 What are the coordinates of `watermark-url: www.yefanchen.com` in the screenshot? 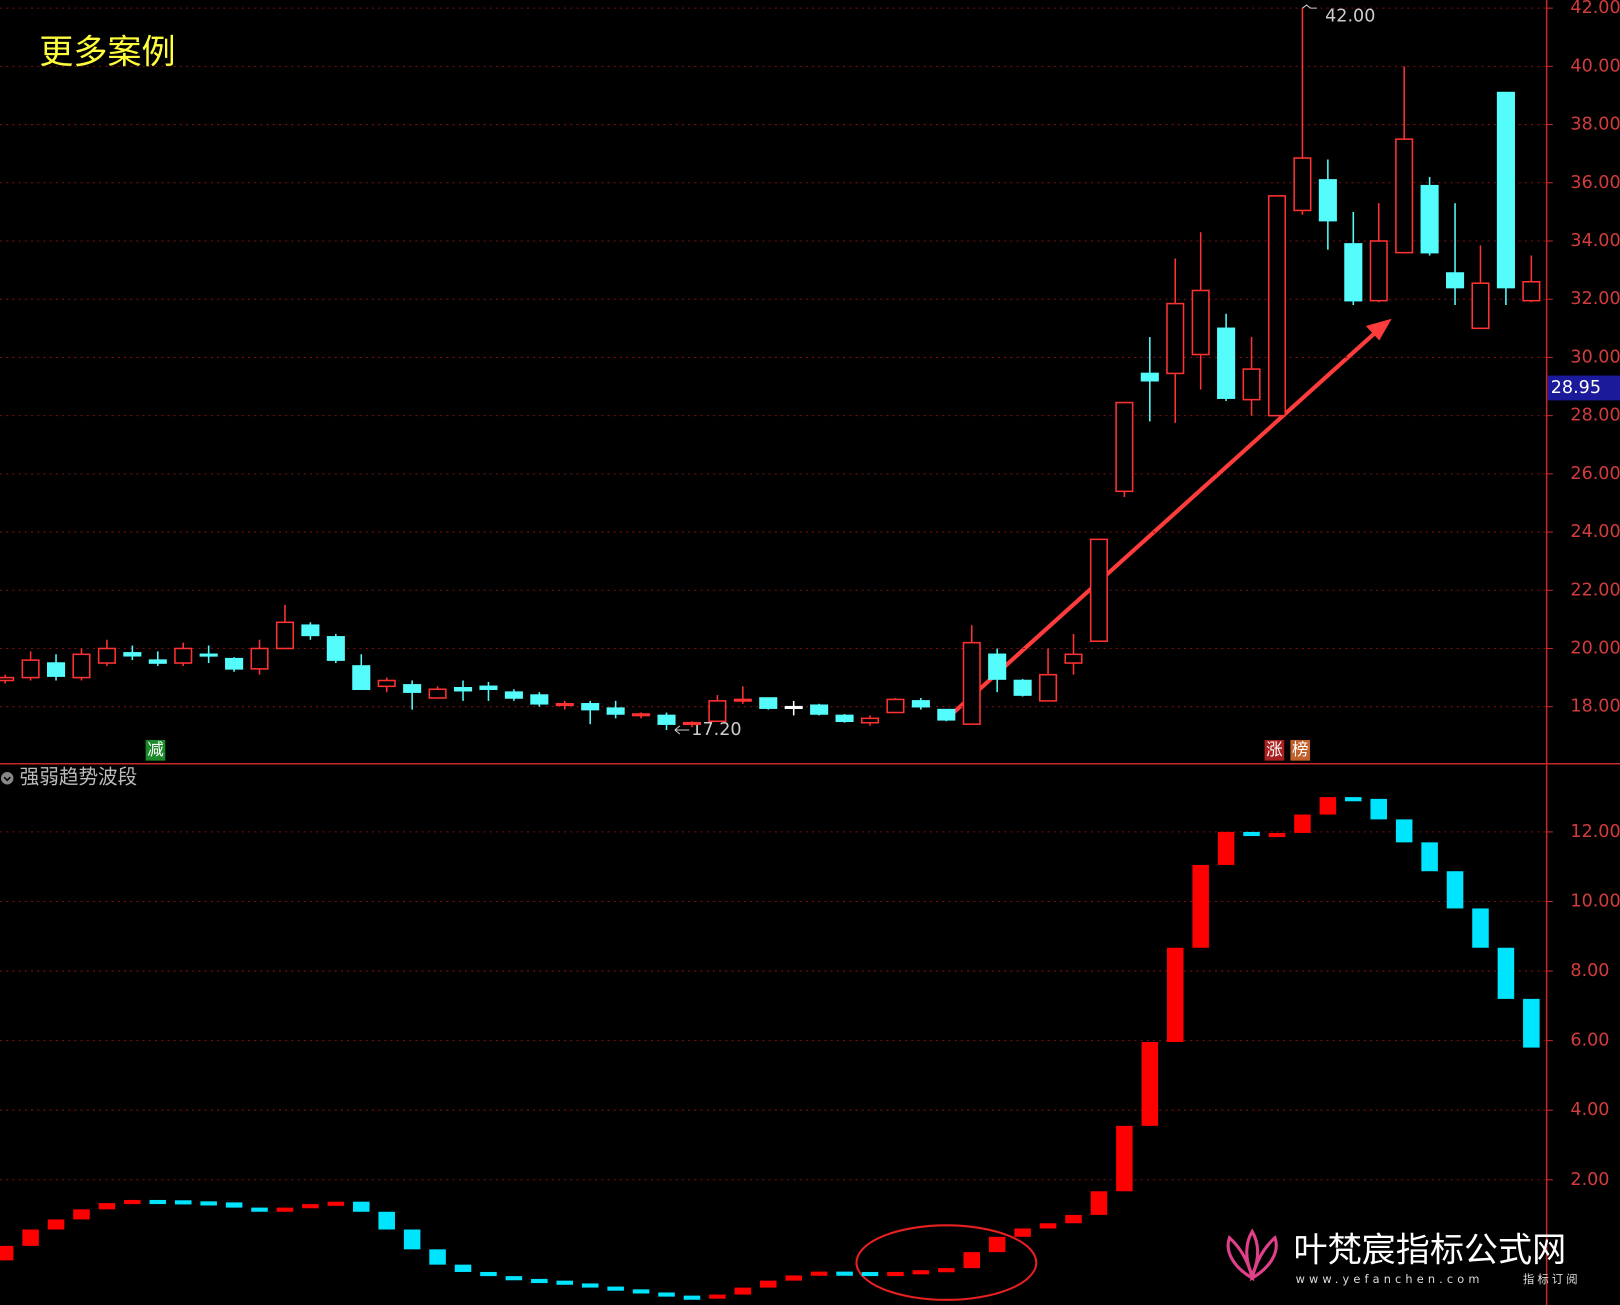 It's located at (1390, 1279).